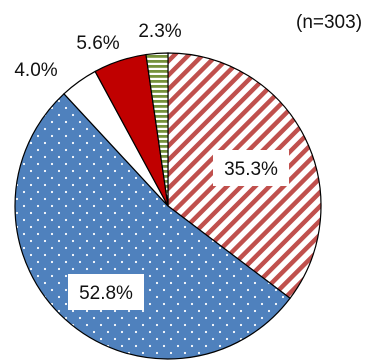 The height and width of the screenshot is (360, 385). What do you see at coordinates (159, 31) in the screenshot?
I see `data-label: 2.3%` at bounding box center [159, 31].